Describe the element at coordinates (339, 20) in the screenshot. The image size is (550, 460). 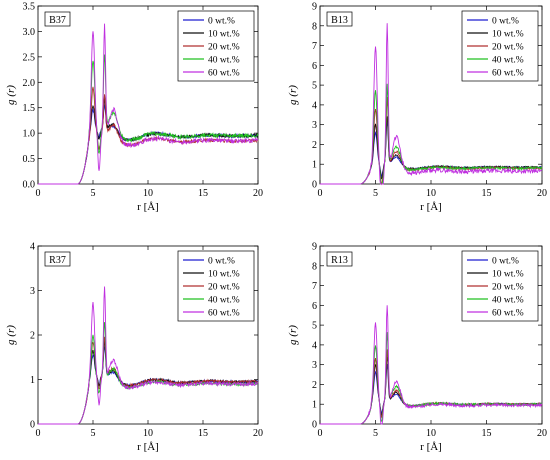
I see `panel-label-text: B13` at that location.